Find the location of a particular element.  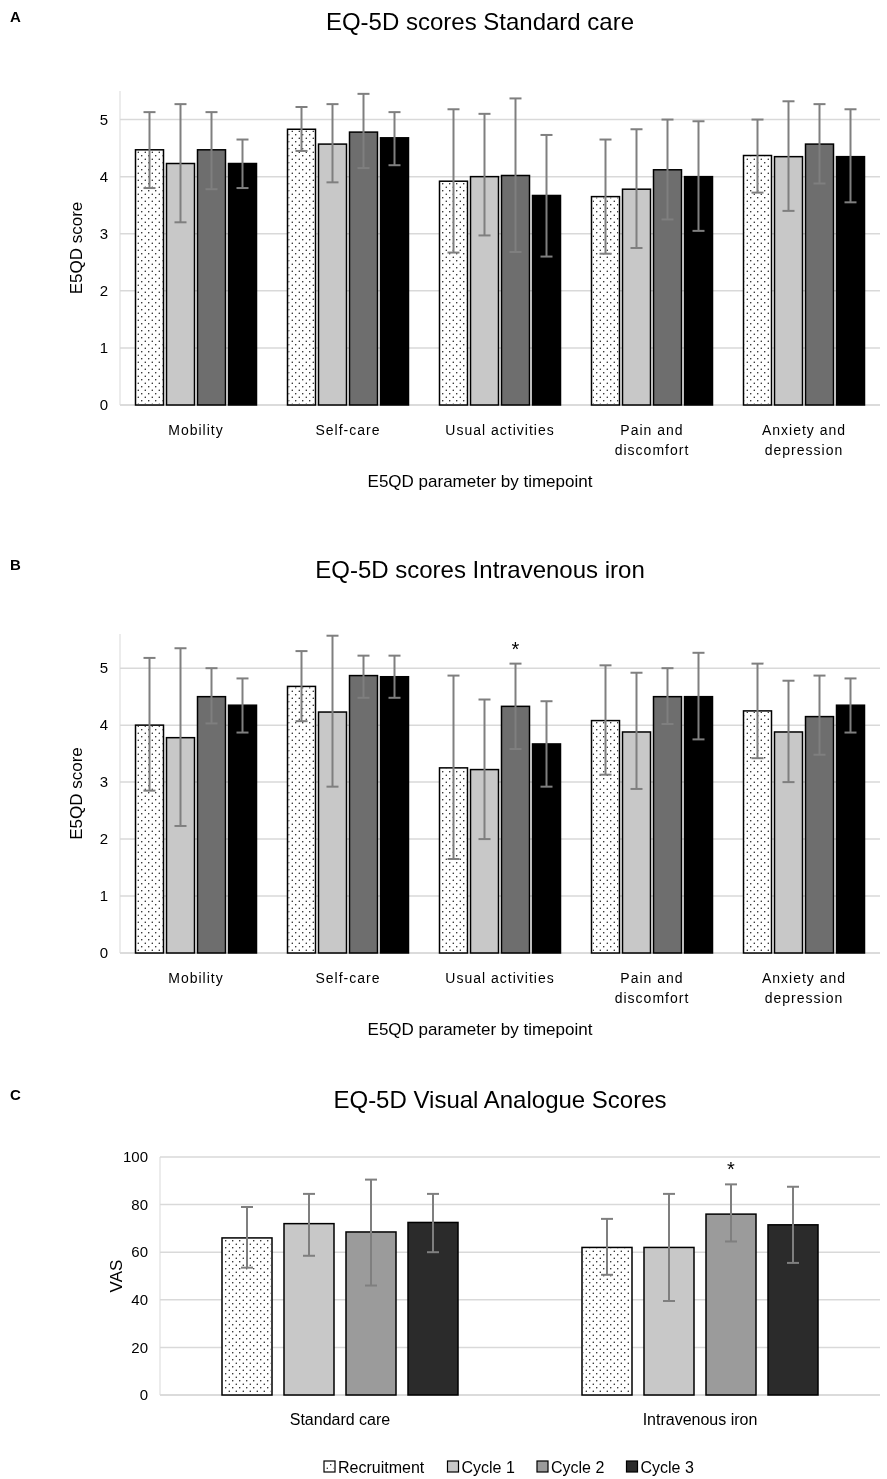

text: B is located at coordinates (15, 564).